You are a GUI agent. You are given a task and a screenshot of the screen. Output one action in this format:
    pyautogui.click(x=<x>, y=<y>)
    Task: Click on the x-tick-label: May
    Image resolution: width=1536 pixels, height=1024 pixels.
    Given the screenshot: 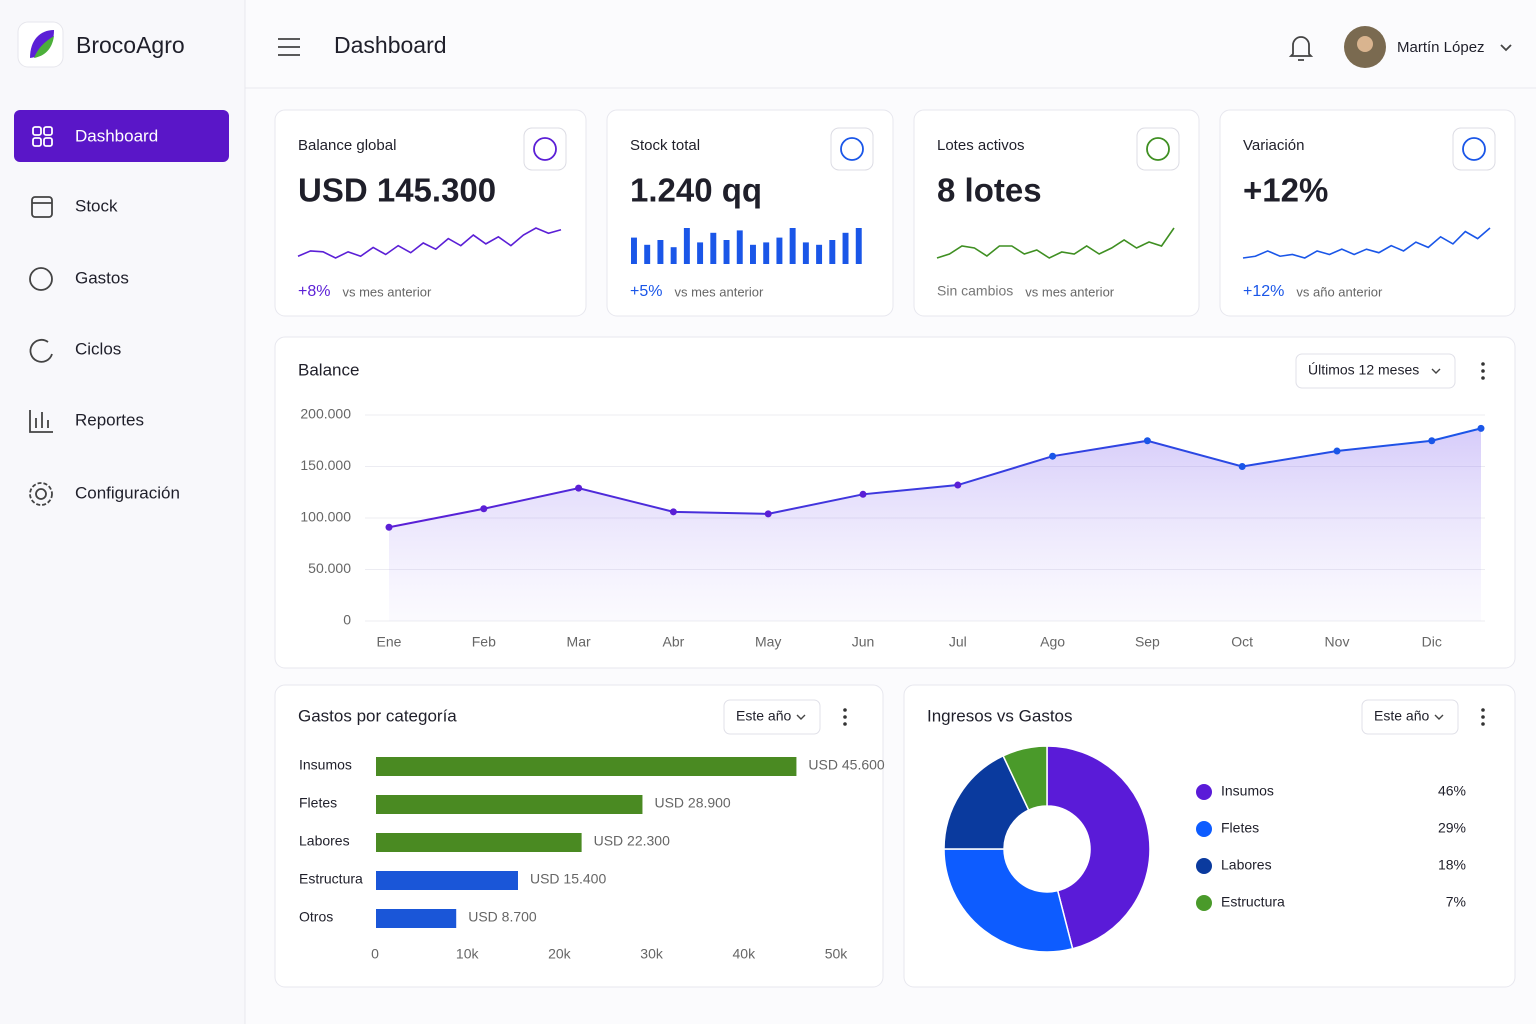 What is the action you would take?
    pyautogui.click(x=768, y=642)
    